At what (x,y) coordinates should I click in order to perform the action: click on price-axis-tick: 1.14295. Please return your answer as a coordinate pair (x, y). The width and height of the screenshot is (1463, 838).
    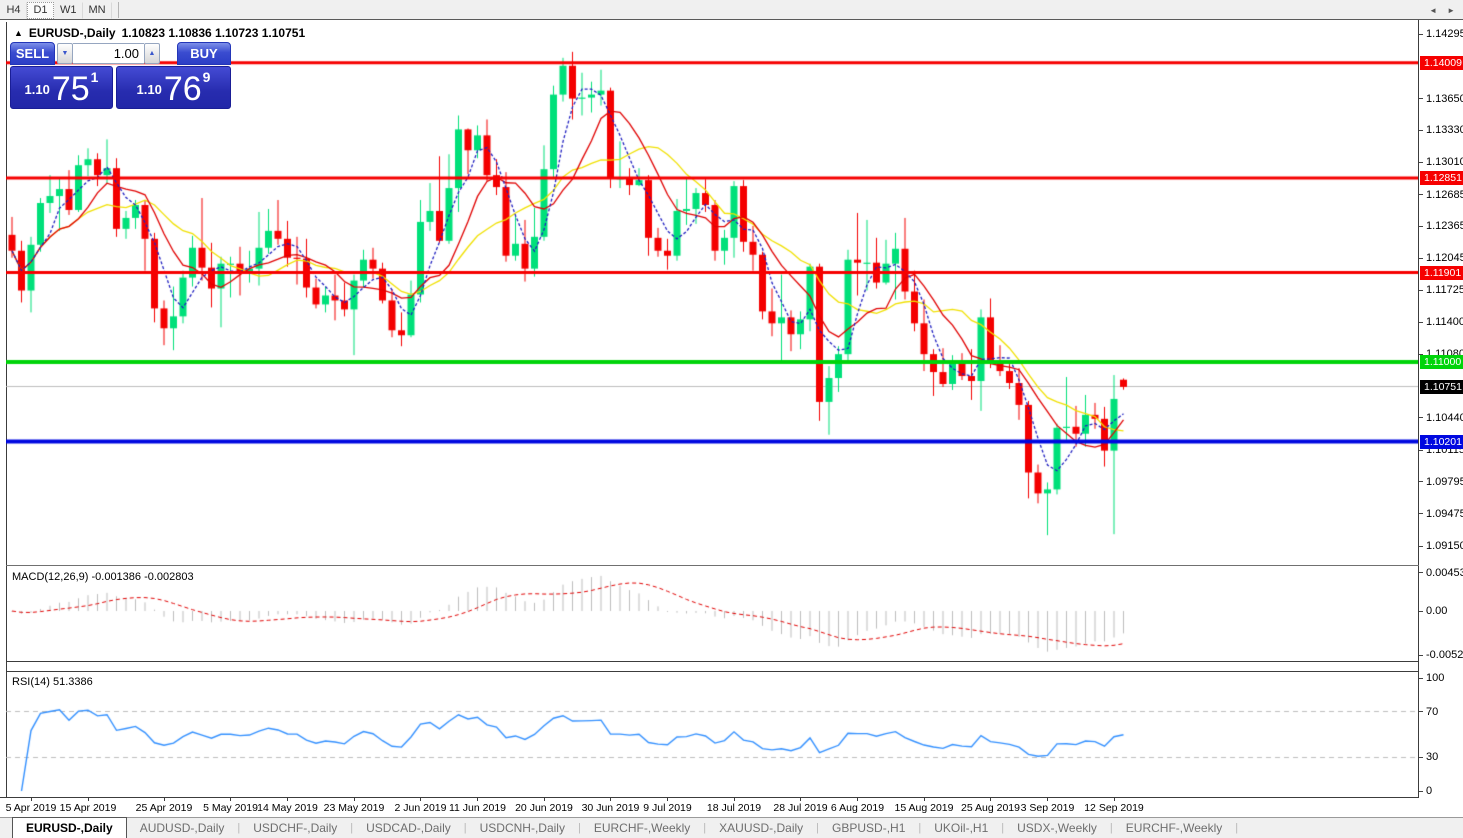
    Looking at the image, I should click on (1444, 34).